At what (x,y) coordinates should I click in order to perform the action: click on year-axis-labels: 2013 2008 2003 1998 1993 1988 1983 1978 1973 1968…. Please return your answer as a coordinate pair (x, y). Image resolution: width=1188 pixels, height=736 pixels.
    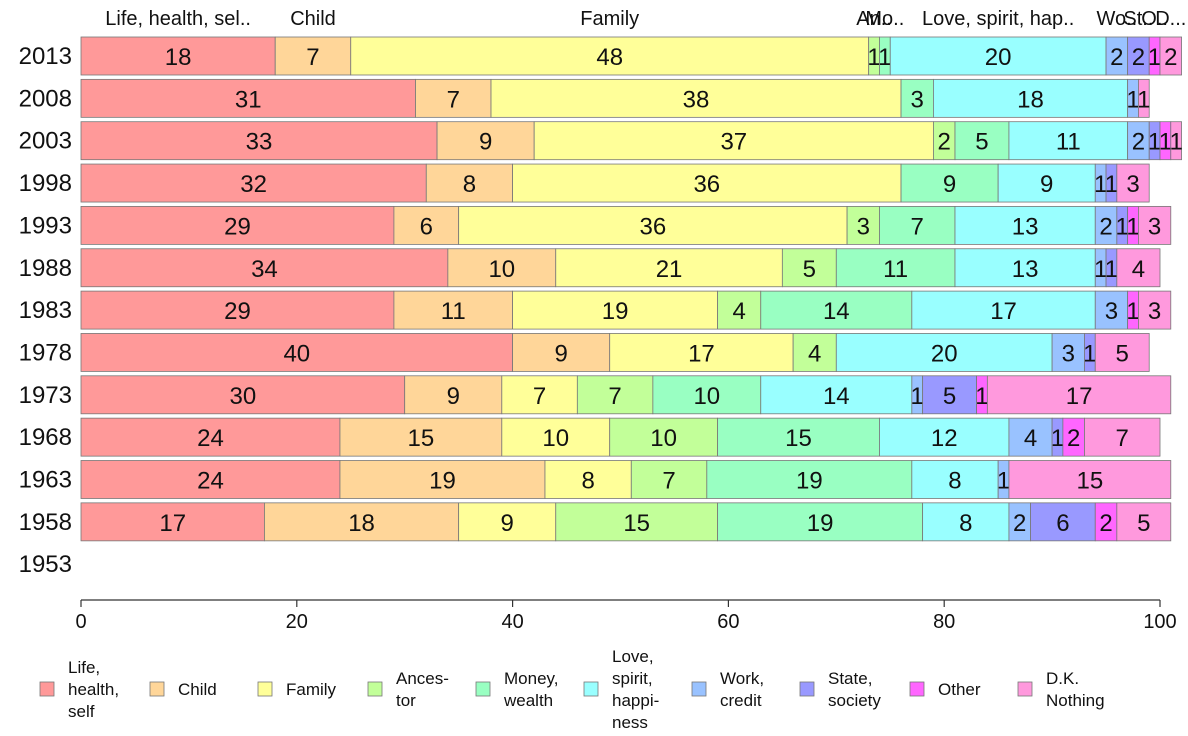
    Looking at the image, I should click on (45, 310).